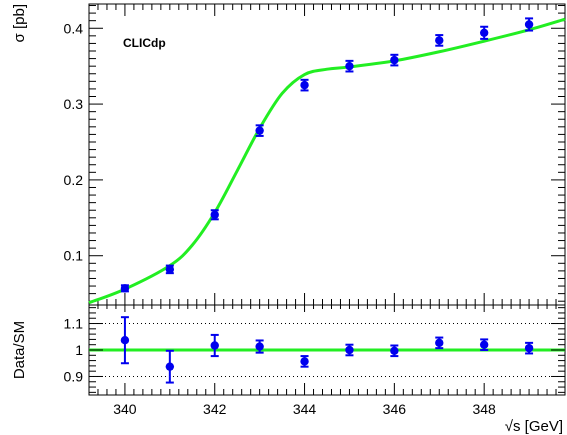 Image resolution: width=567 pixels, height=435 pixels. I want to click on bottom-points-group, so click(327, 350).